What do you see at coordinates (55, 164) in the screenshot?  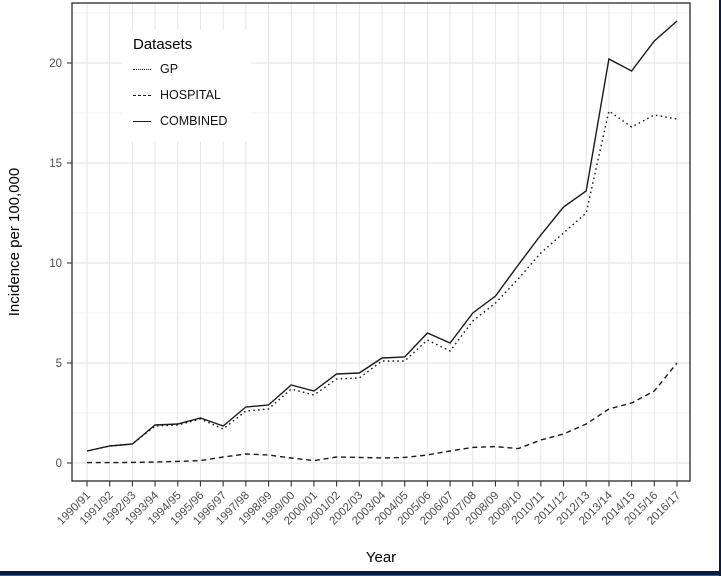 I see `y-tick-label: 15` at bounding box center [55, 164].